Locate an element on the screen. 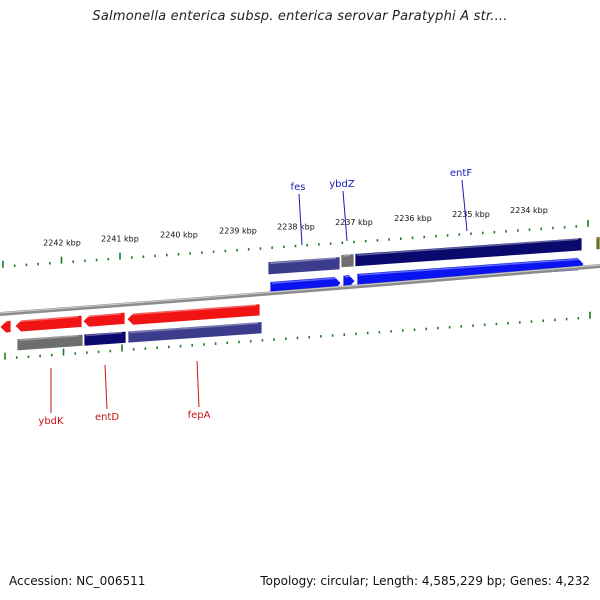 This screenshot has height=600, width=600. ybdZ-cds-feature is located at coordinates (347, 261).